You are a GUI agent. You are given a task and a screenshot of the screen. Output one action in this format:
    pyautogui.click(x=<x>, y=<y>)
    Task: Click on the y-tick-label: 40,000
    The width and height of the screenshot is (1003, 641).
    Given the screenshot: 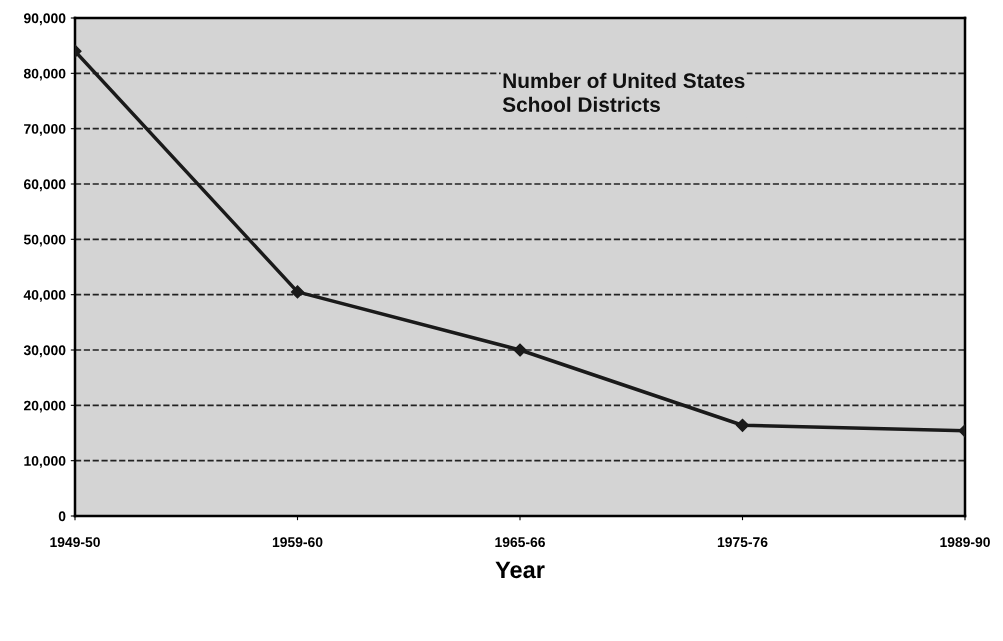 What is the action you would take?
    pyautogui.click(x=44, y=296)
    